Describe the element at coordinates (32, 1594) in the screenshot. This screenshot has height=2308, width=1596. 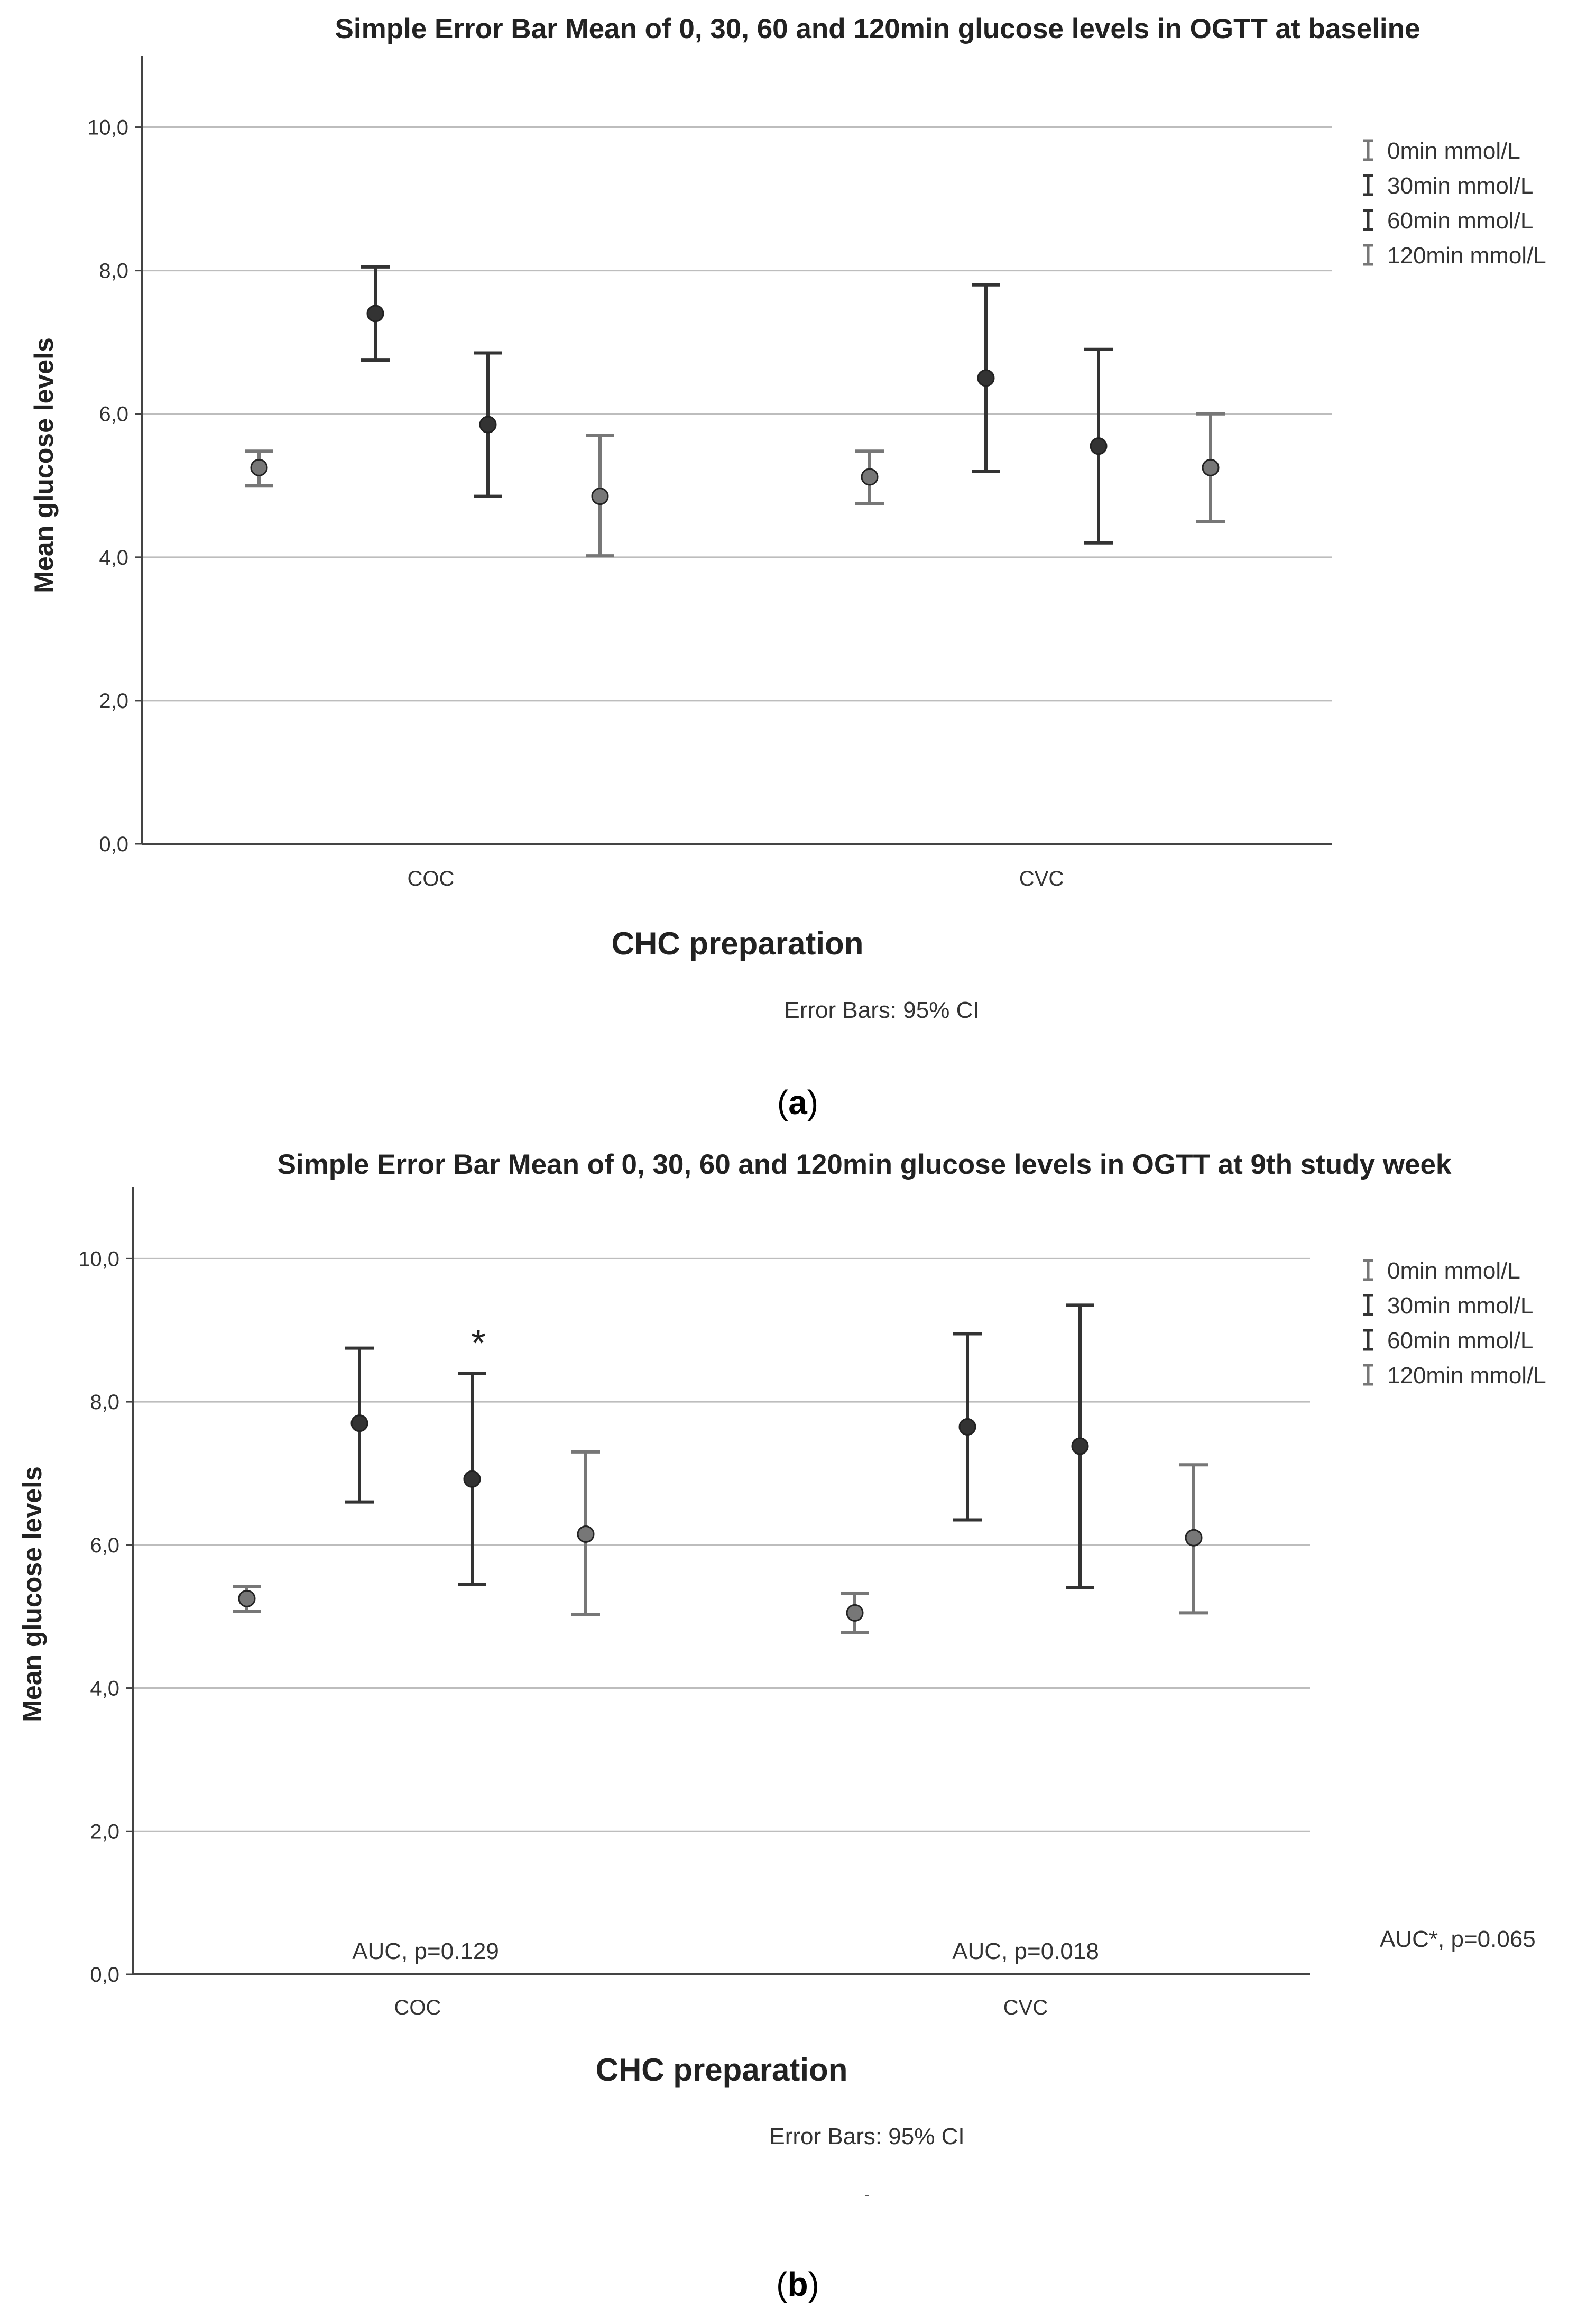
I see `panel-b-y-axis-label: Mean glucose levels` at that location.